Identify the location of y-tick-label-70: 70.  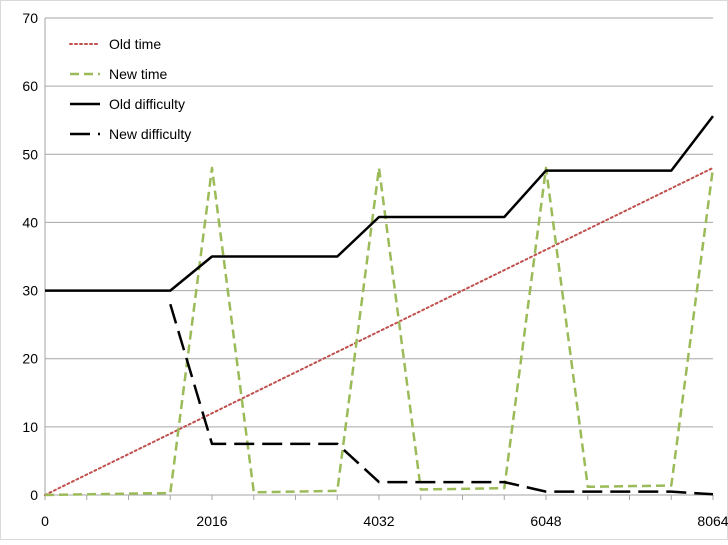
(30, 18).